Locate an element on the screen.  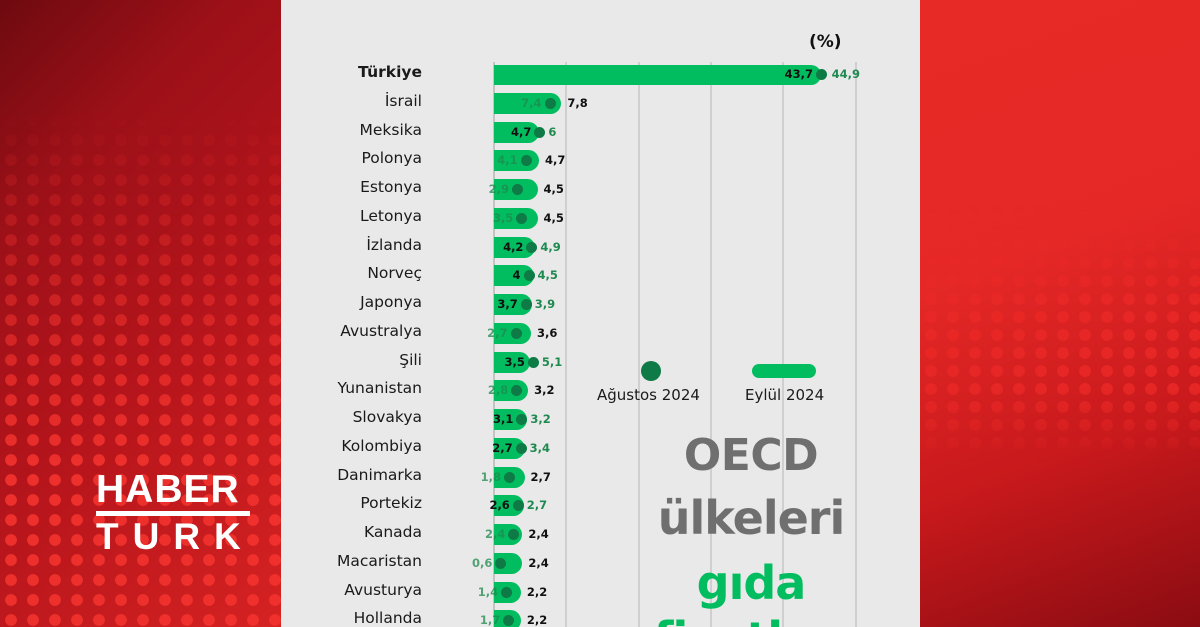
chart-row: İzlanda 4,2 4,9 is located at coordinates (600, 247).